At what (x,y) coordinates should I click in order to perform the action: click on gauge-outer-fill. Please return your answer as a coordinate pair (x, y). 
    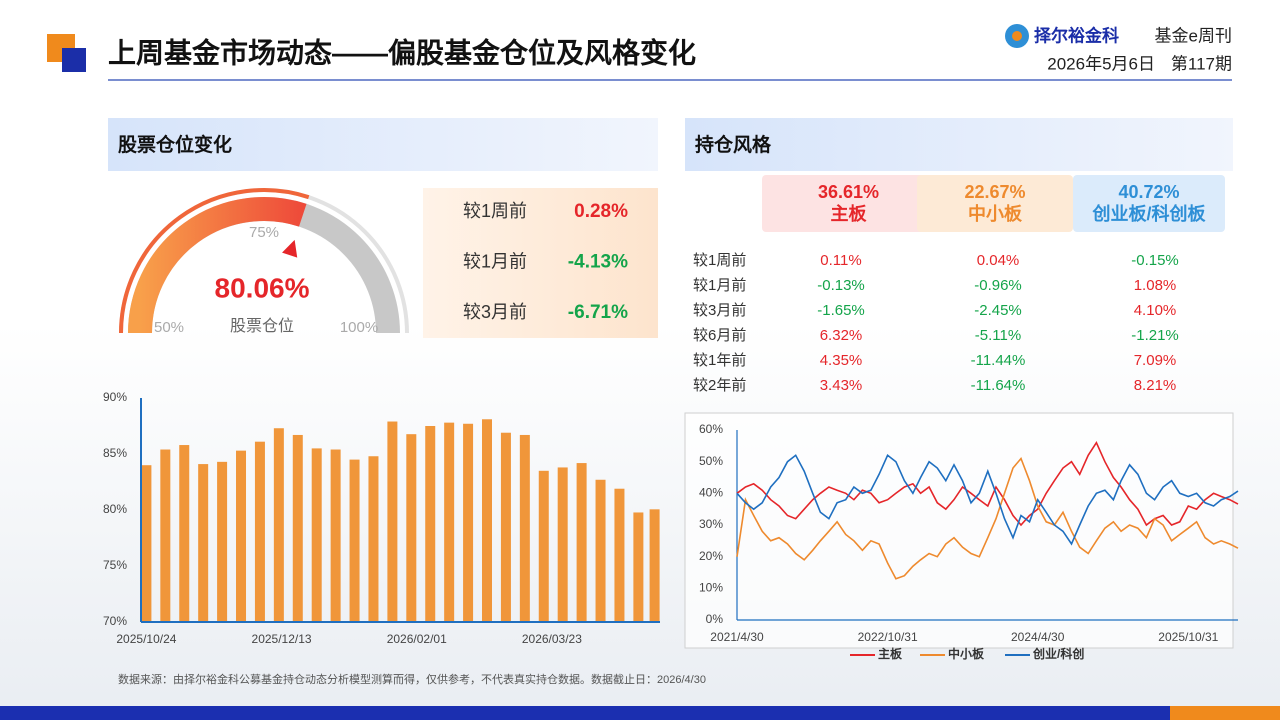
    Looking at the image, I should click on (214, 261).